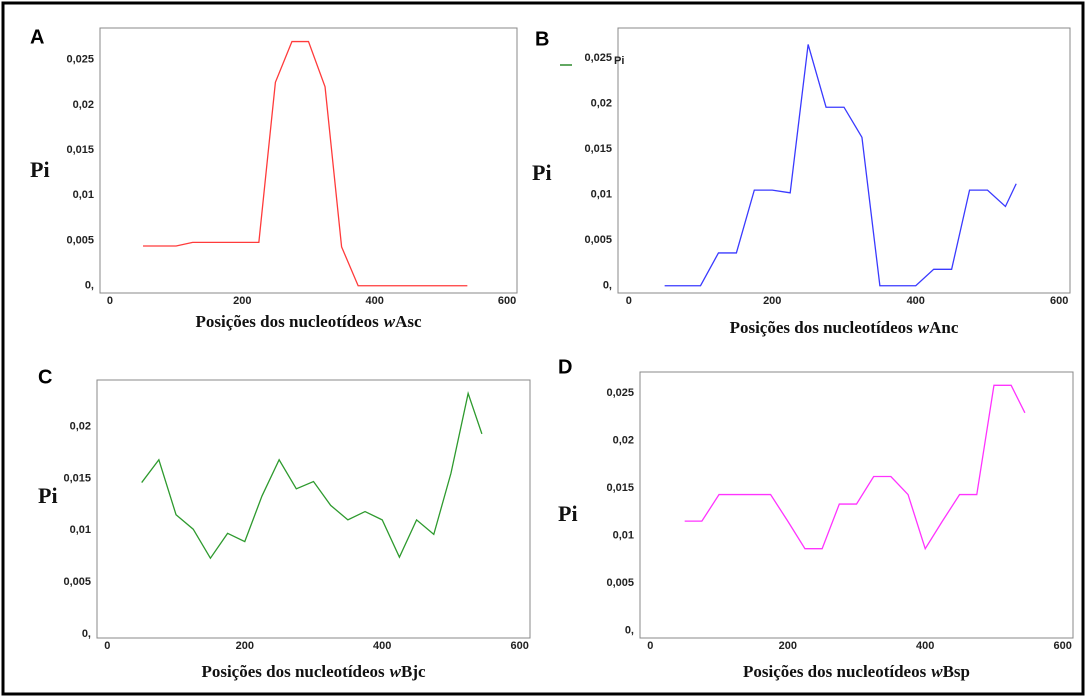 This screenshot has height=698, width=1088. I want to click on panel-label: A, so click(37, 37).